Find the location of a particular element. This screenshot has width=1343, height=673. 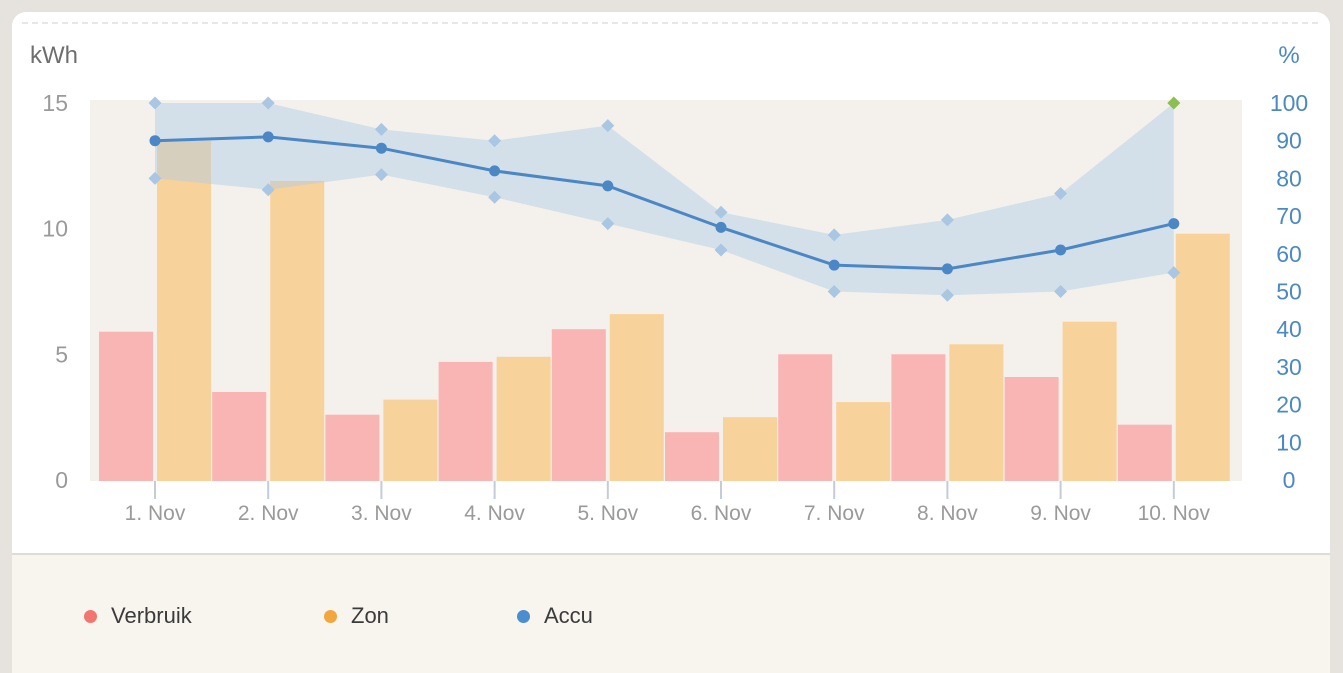

right-axis-tick-label: 0 is located at coordinates (1289, 480).